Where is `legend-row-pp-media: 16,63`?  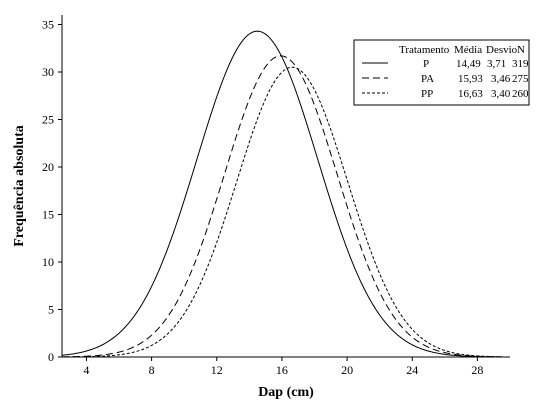 legend-row-pp-media: 16,63 is located at coordinates (470, 94).